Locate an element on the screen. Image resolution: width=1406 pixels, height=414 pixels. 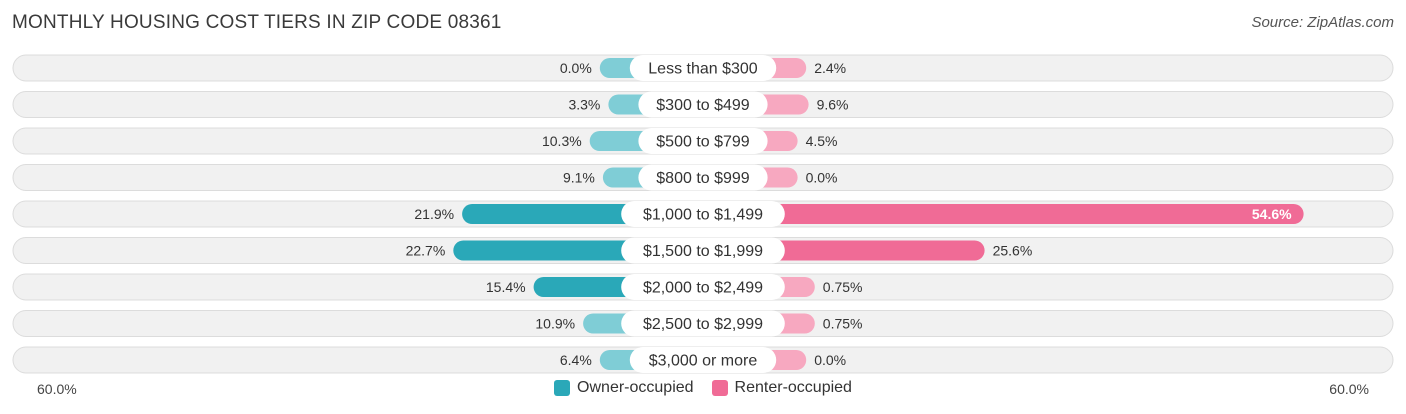
category-label: $500 to $799 is located at coordinates (703, 142).